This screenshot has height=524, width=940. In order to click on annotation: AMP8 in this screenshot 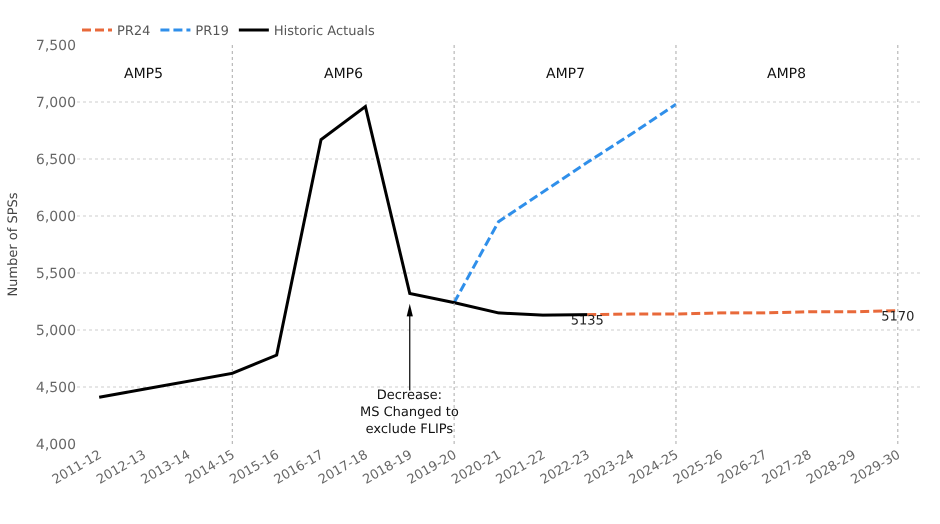, I will do `click(786, 74)`.